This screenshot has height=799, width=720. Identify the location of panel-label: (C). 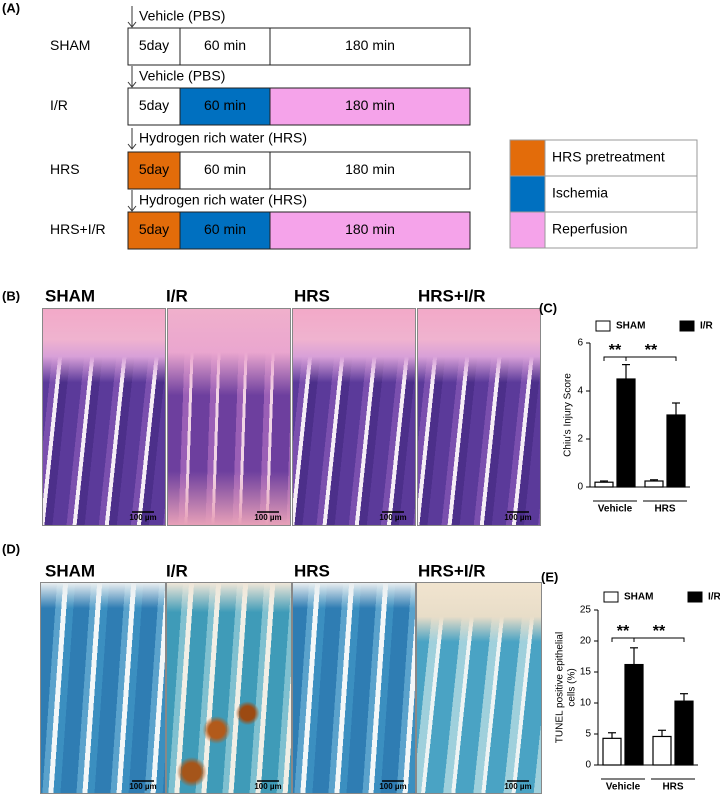
(548, 307).